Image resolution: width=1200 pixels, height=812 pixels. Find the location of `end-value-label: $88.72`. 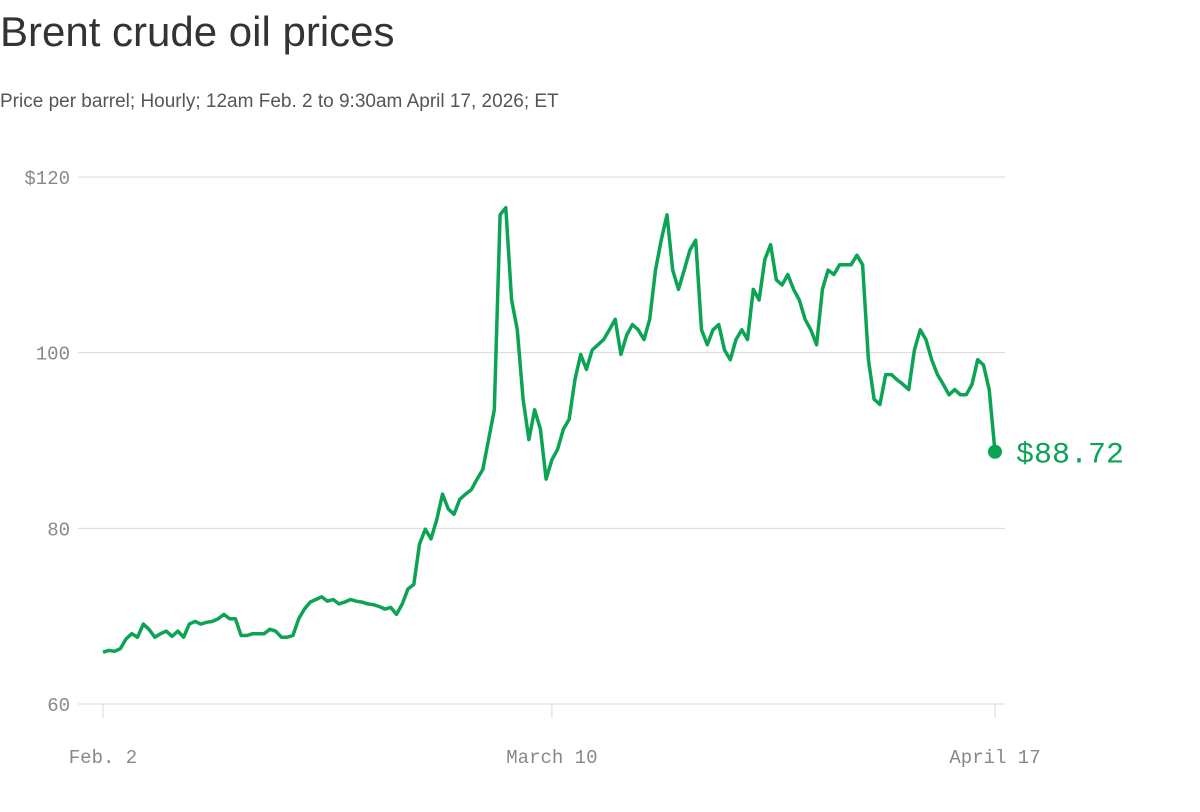

end-value-label: $88.72 is located at coordinates (1070, 456).